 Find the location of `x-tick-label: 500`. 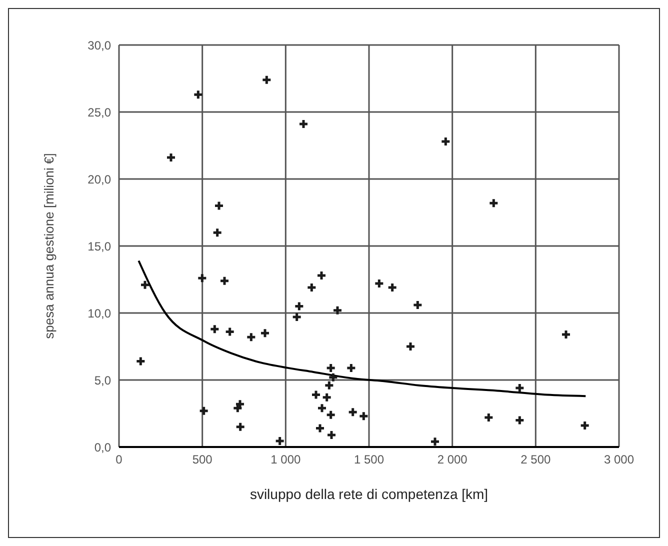

x-tick-label: 500 is located at coordinates (202, 459).